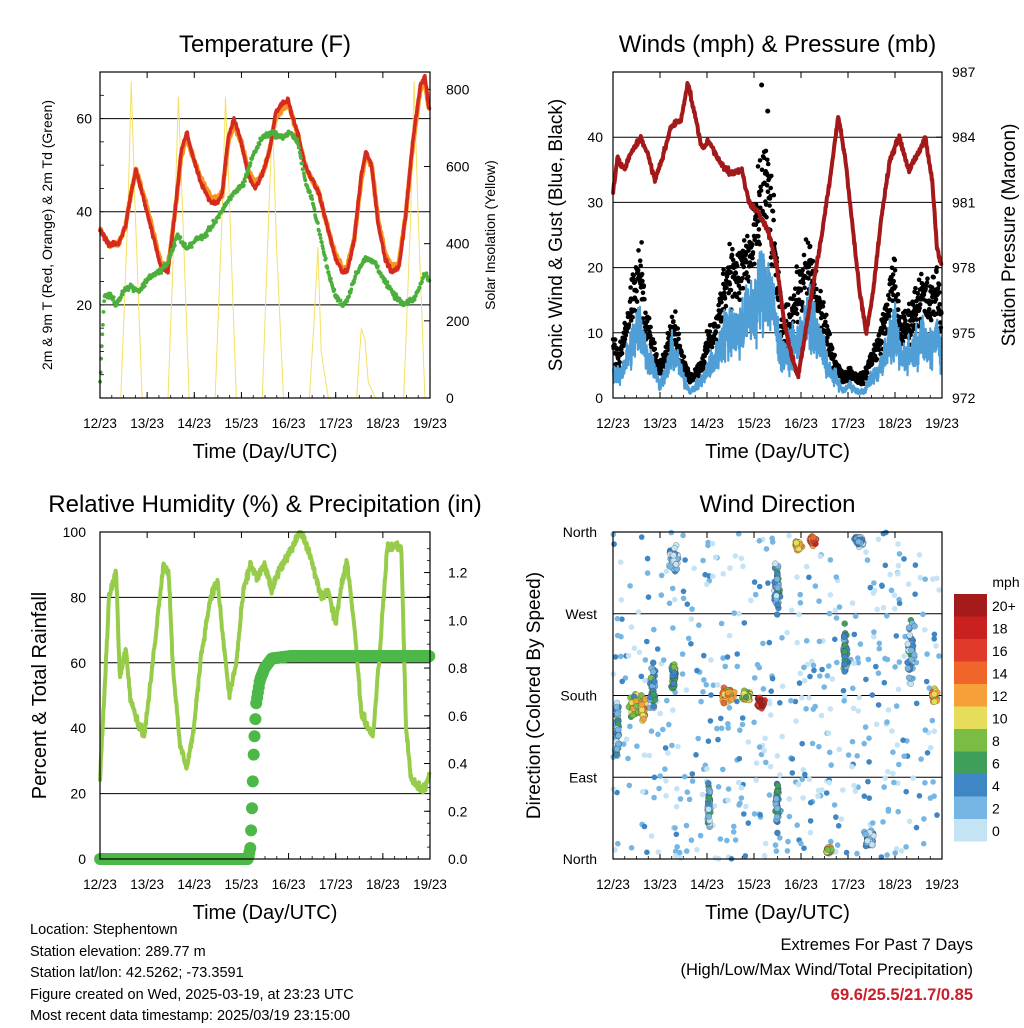 The width and height of the screenshot is (1024, 1028). Describe the element at coordinates (1000, 651) in the screenshot. I see `colorbar-label: 16` at that location.